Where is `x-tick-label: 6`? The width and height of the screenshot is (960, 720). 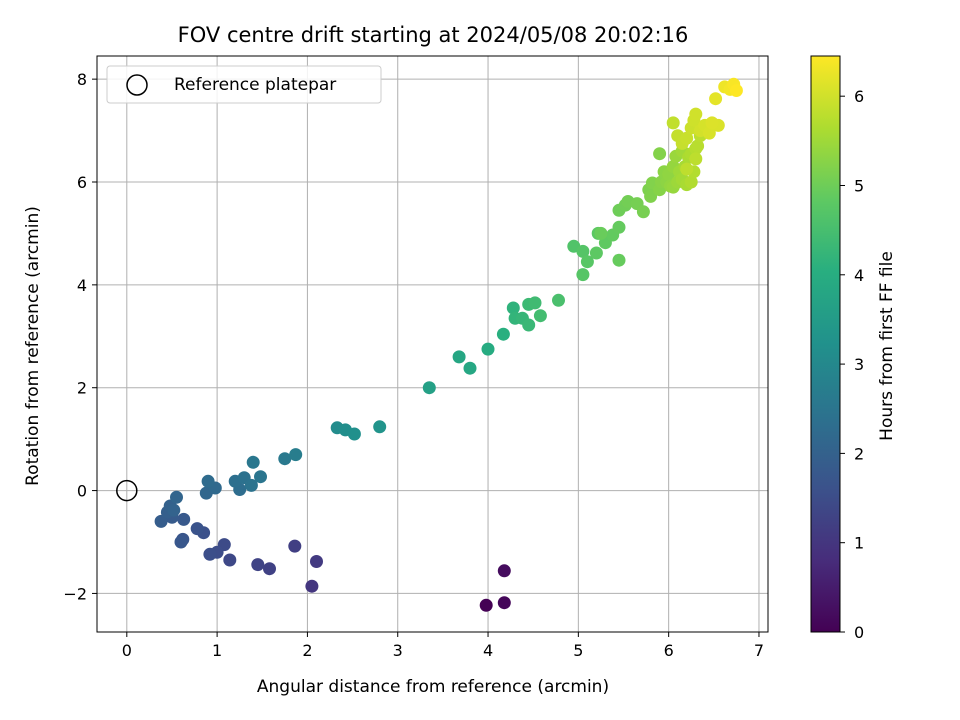
x-tick-label: 6 is located at coordinates (669, 650).